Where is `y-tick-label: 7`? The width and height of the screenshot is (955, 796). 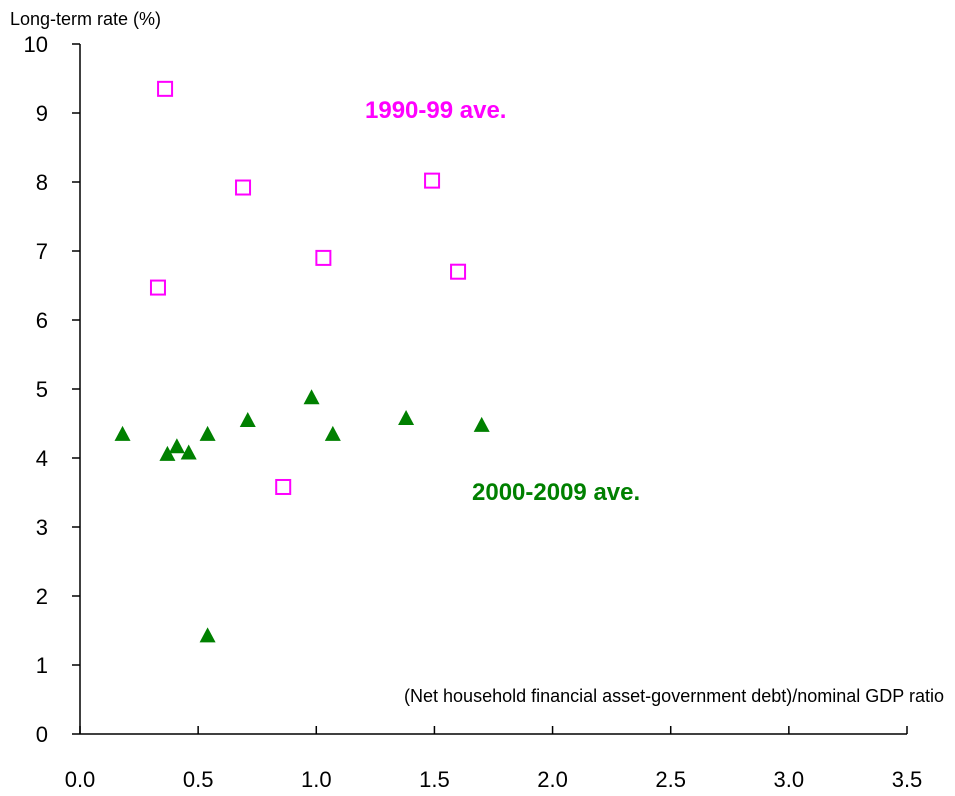
y-tick-label: 7 is located at coordinates (42, 251).